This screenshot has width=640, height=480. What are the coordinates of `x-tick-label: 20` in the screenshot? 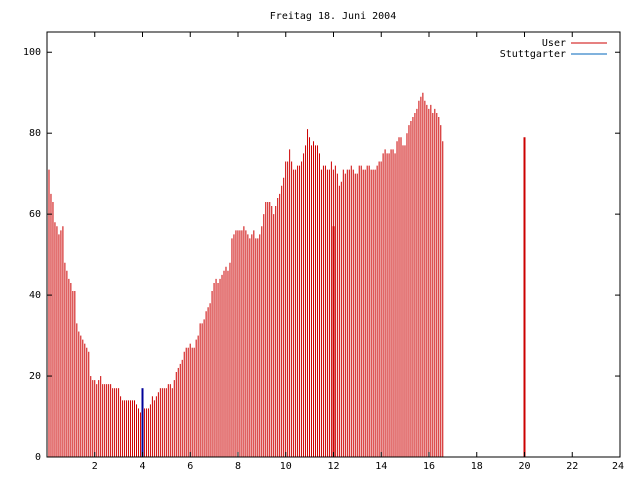 It's located at (524, 466).